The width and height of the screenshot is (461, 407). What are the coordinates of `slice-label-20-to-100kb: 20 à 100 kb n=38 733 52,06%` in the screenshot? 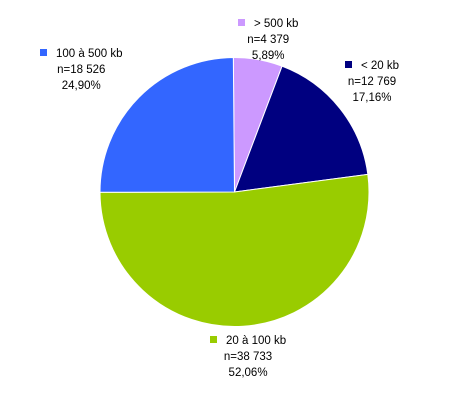 It's located at (248, 357).